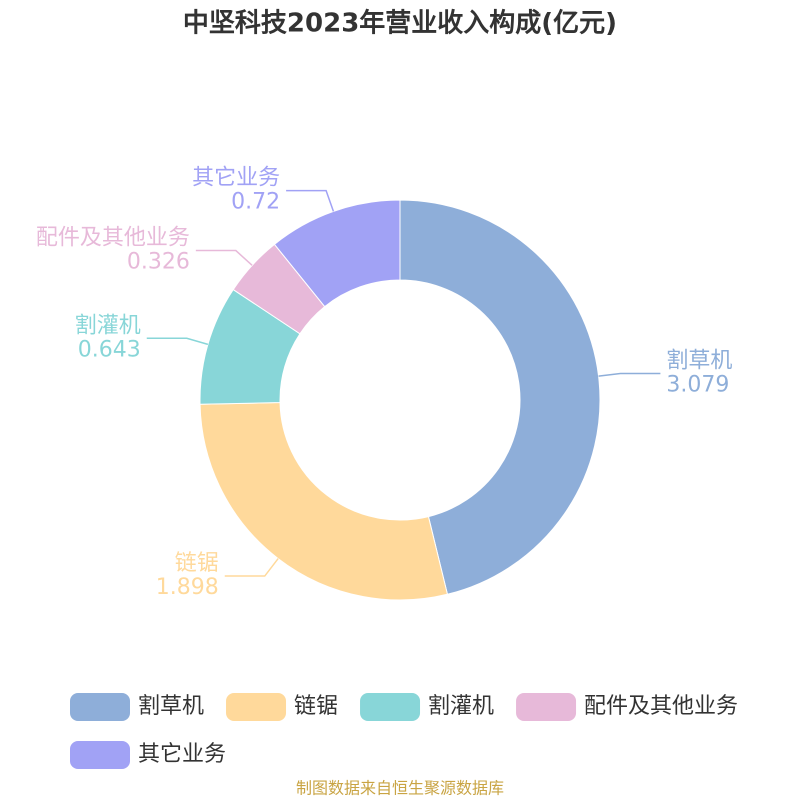 The width and height of the screenshot is (800, 800). Describe the element at coordinates (197, 563) in the screenshot. I see `slice-label: 链锯` at that location.